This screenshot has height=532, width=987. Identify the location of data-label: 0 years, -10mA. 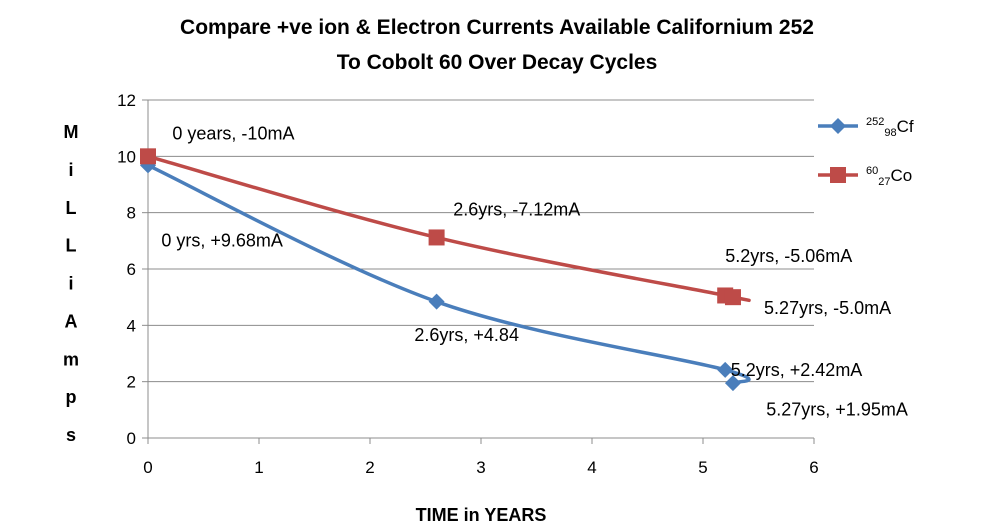
(233, 133).